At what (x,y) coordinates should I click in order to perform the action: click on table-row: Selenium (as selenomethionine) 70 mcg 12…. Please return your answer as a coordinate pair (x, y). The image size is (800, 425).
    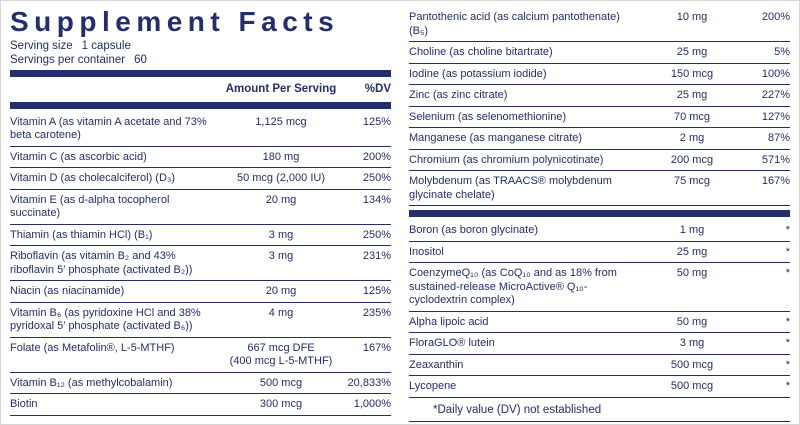
    Looking at the image, I should click on (599, 117).